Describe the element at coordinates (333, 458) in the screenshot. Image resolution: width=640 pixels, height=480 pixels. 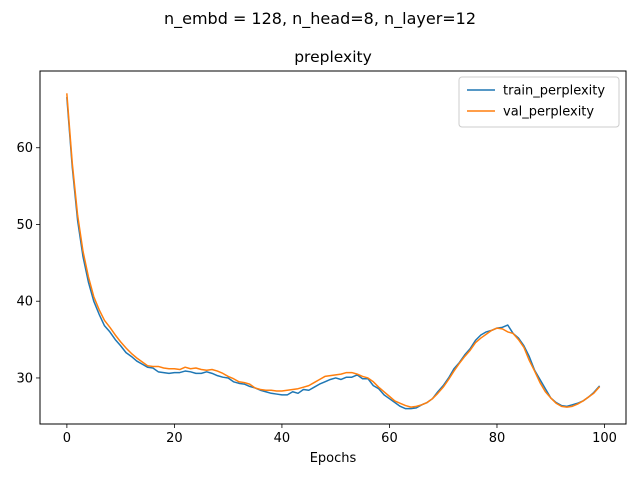
I see `x-axis-label: Epochs` at that location.